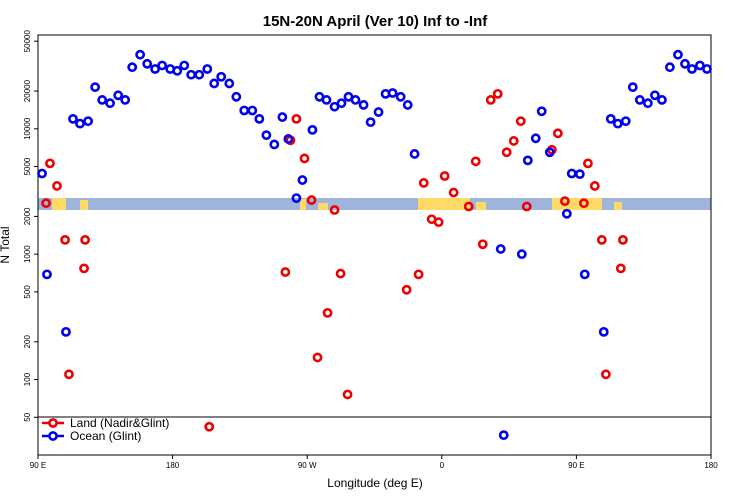 Image resolution: width=750 pixels, height=500 pixels. I want to click on y-tick-label: 1000, so click(27, 254).